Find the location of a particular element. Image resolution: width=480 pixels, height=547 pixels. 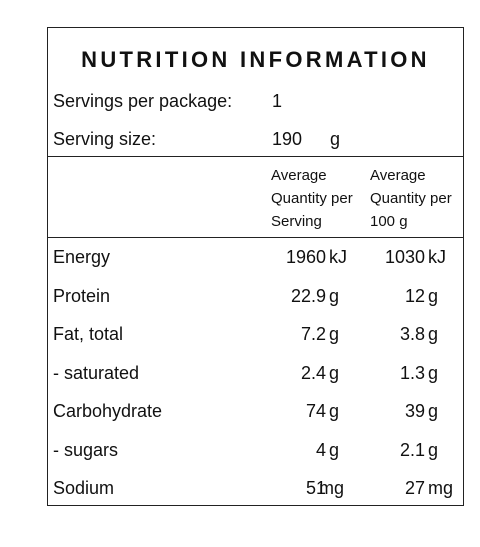

column-header-per-serving-line: Serving is located at coordinates (296, 221).